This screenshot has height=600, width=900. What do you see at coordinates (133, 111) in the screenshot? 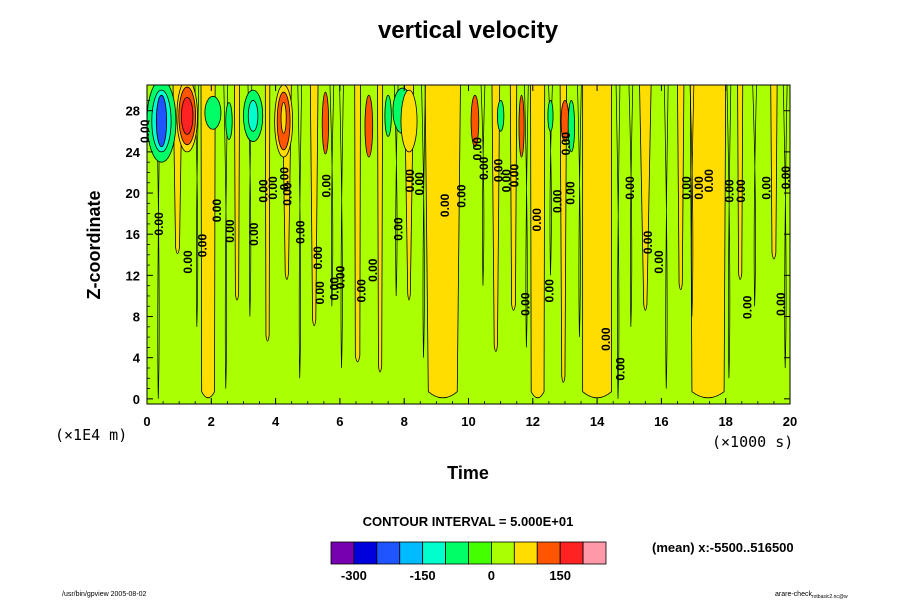
I see `y-tick-label: 28` at bounding box center [133, 111].